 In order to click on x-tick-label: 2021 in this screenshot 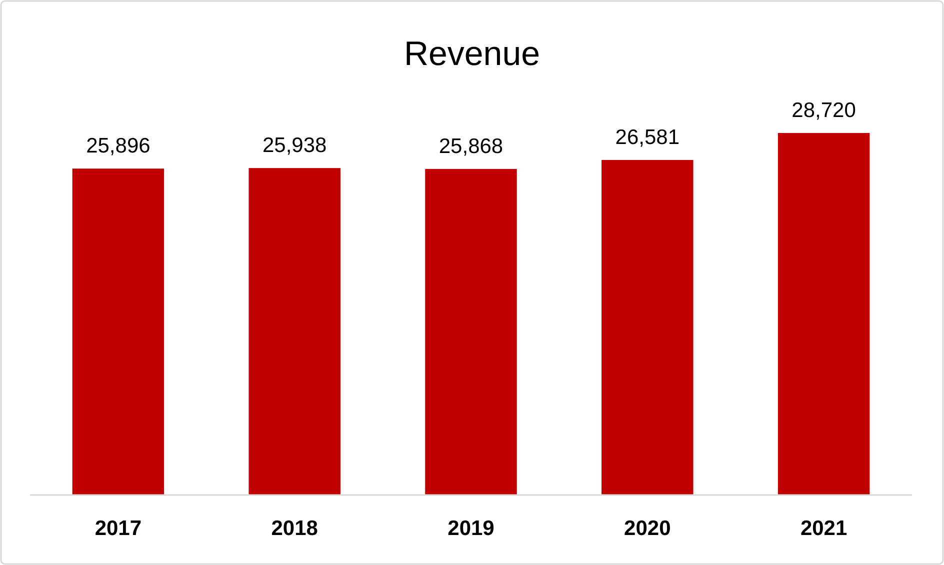, I will do `click(824, 528)`.